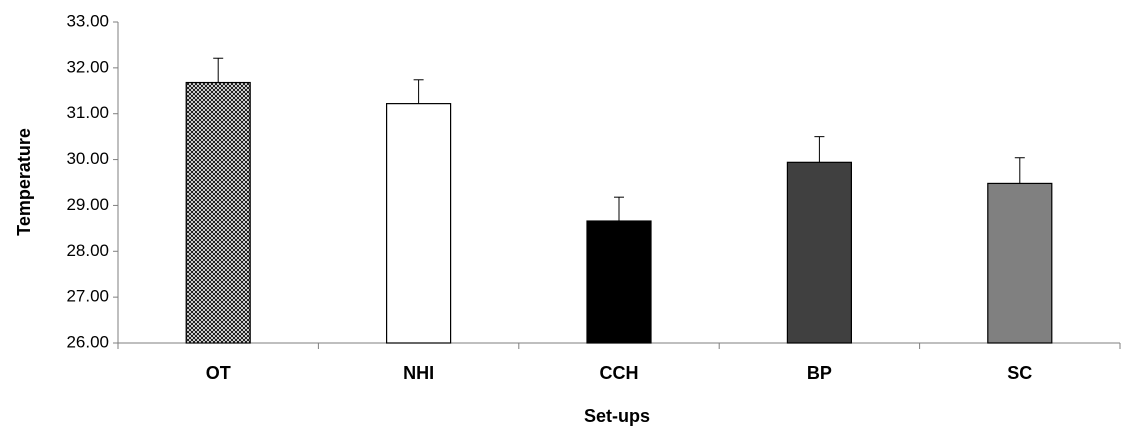  What do you see at coordinates (87, 112) in the screenshot?
I see `y-tick-label: 31.00` at bounding box center [87, 112].